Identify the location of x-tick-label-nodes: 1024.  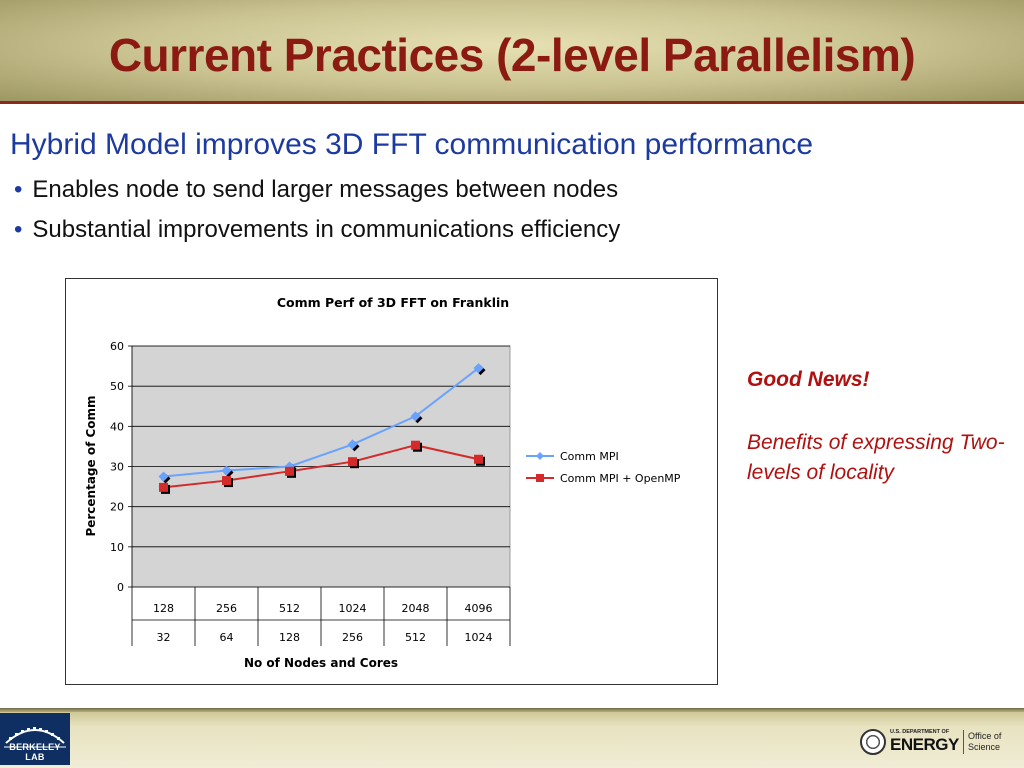
(353, 608).